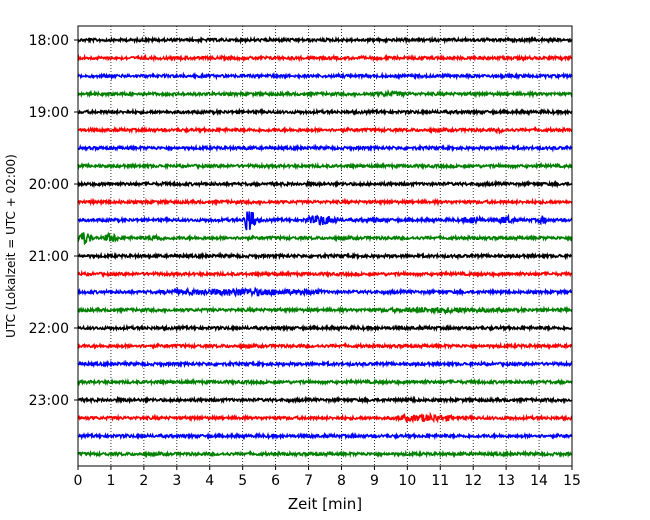  Describe the element at coordinates (176, 481) in the screenshot. I see `x-tick-label-3: 3` at that location.